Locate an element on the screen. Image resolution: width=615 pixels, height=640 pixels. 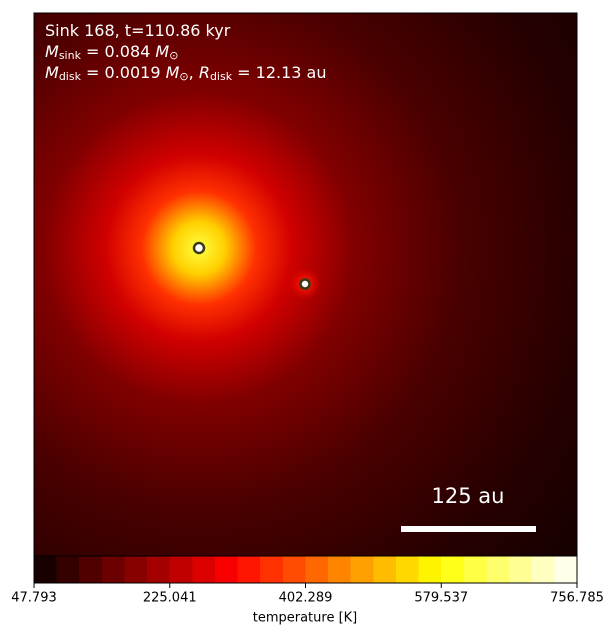
colorbar is located at coordinates (305, 569).